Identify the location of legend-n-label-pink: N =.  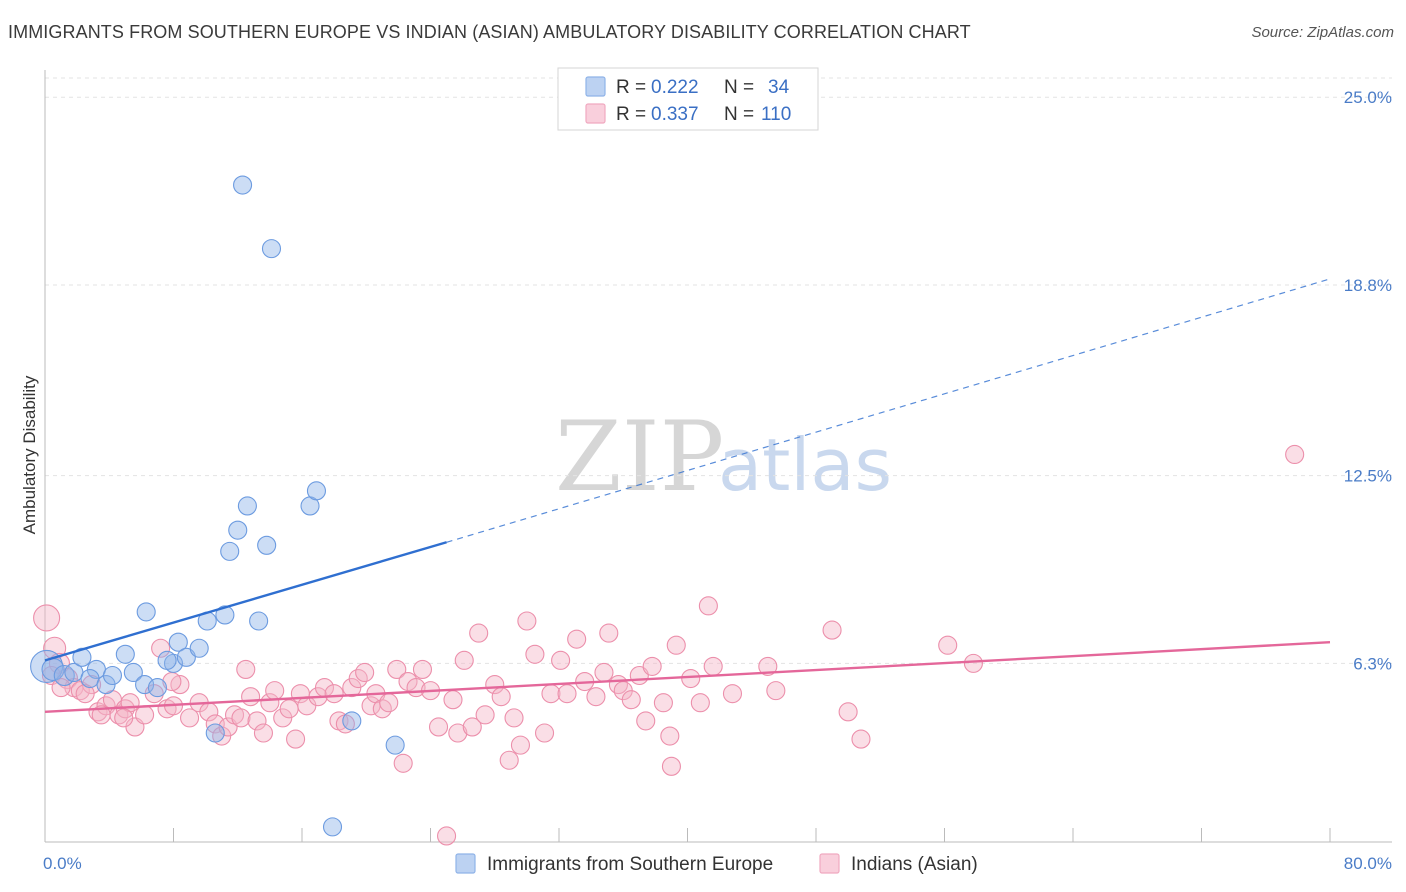
(739, 114).